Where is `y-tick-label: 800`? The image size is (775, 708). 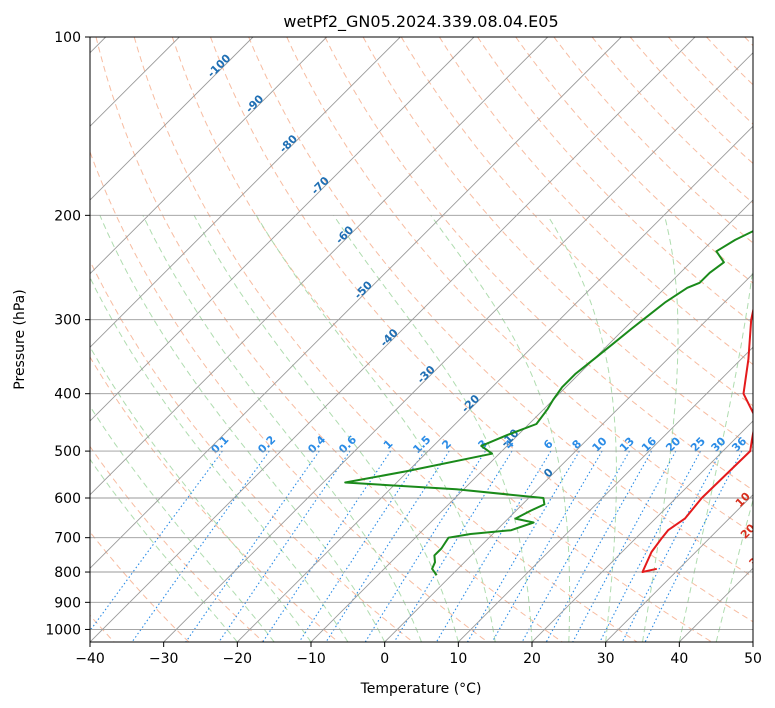 y-tick-label: 800 is located at coordinates (67, 573).